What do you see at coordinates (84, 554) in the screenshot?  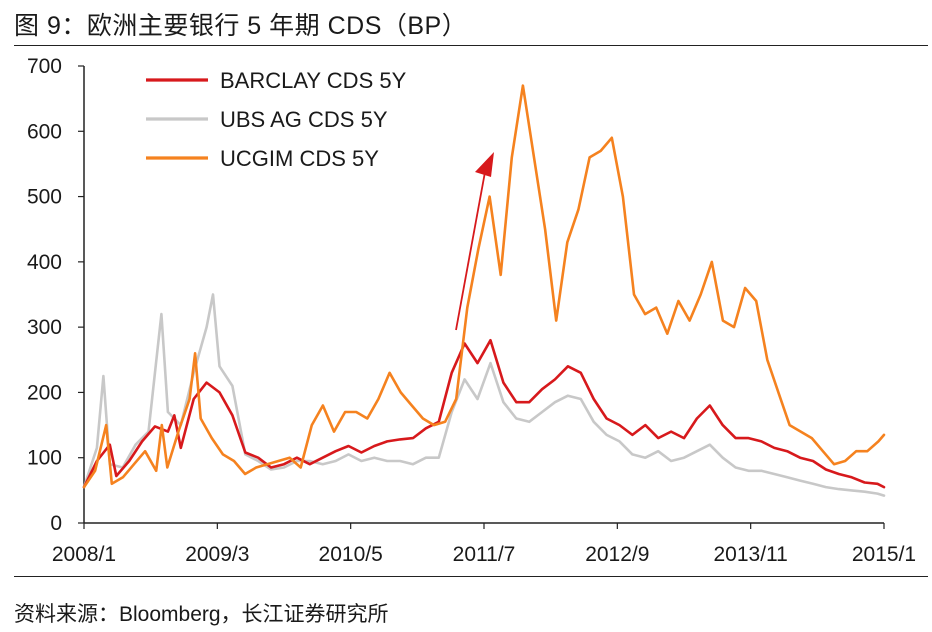 I see `x-tick-label: 2008/1` at bounding box center [84, 554].